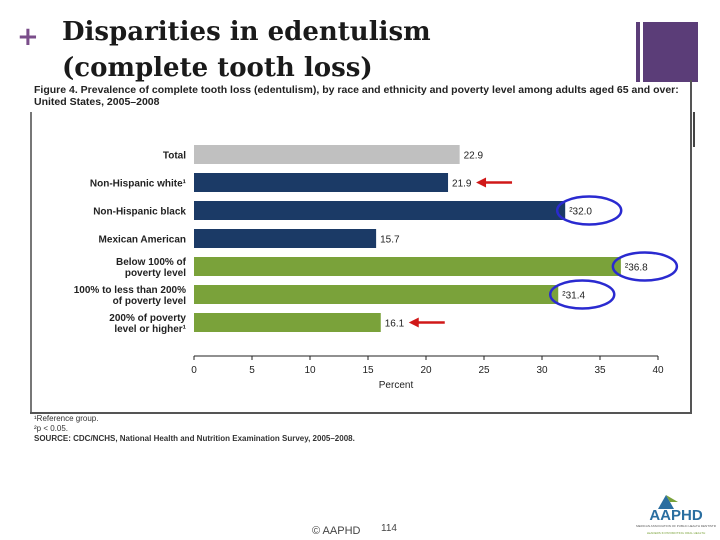 Image resolution: width=720 pixels, height=540 pixels. Describe the element at coordinates (573, 296) in the screenshot. I see `value-label: ²31.4` at that location.